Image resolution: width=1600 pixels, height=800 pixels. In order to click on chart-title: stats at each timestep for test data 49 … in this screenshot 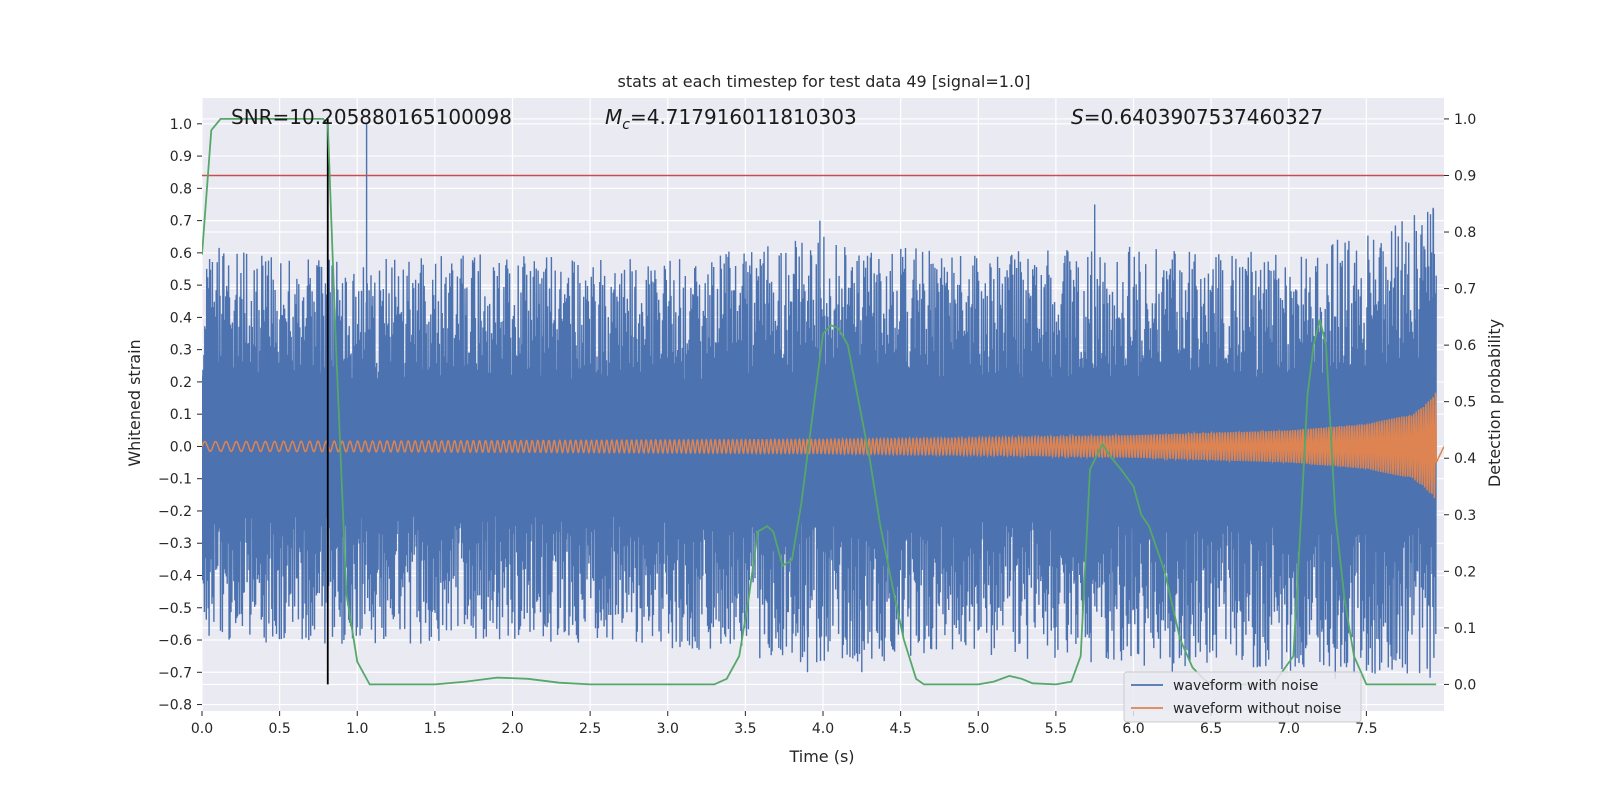, I will do `click(824, 81)`.